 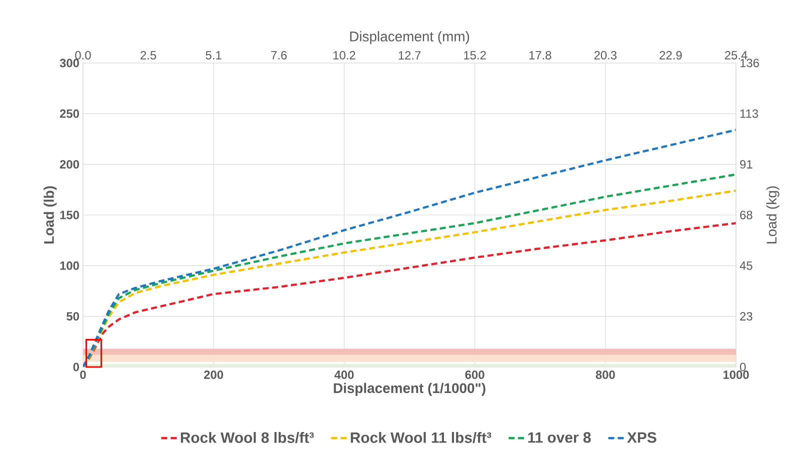 I want to click on y2-tick-label: 113, so click(x=749, y=113).